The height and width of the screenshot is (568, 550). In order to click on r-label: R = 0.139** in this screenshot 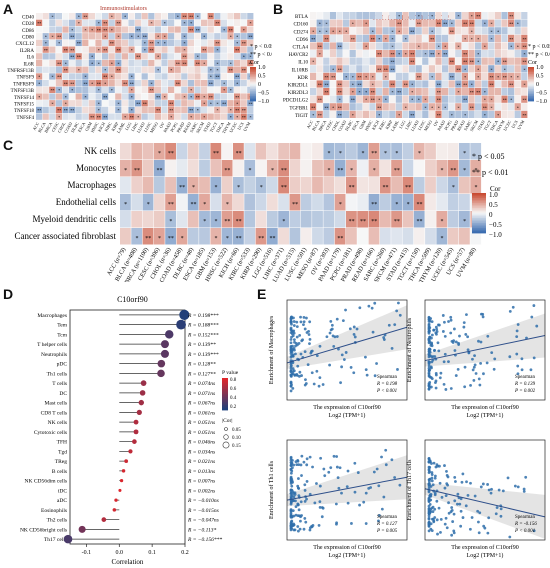, I will do `click(201, 345)`.